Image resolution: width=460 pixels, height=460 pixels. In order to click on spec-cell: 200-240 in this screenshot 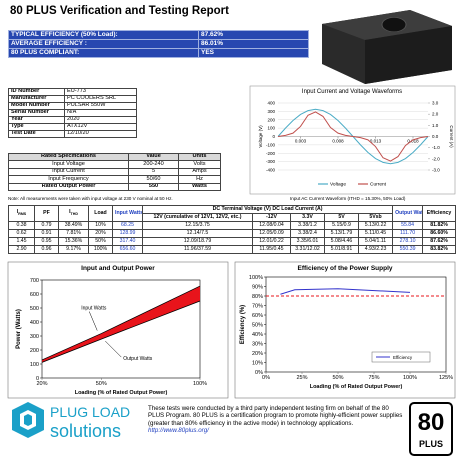, I will do `click(153, 164)`.